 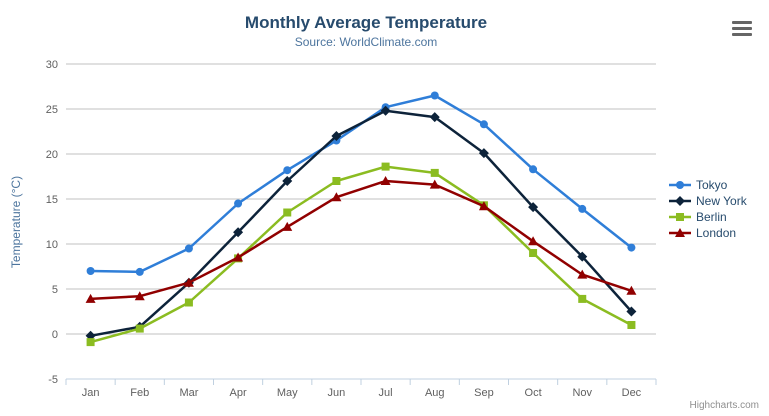 I want to click on legend-item-berlin: Berlin, so click(x=708, y=217).